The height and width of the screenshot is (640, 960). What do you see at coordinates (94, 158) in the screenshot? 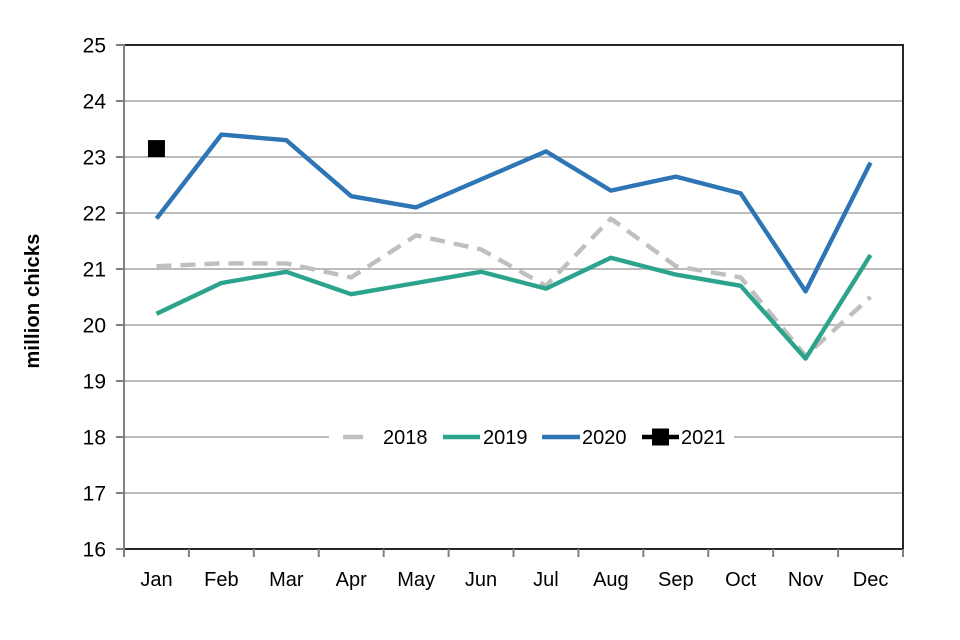
I see `y-axis-tick-label: 23` at bounding box center [94, 158].